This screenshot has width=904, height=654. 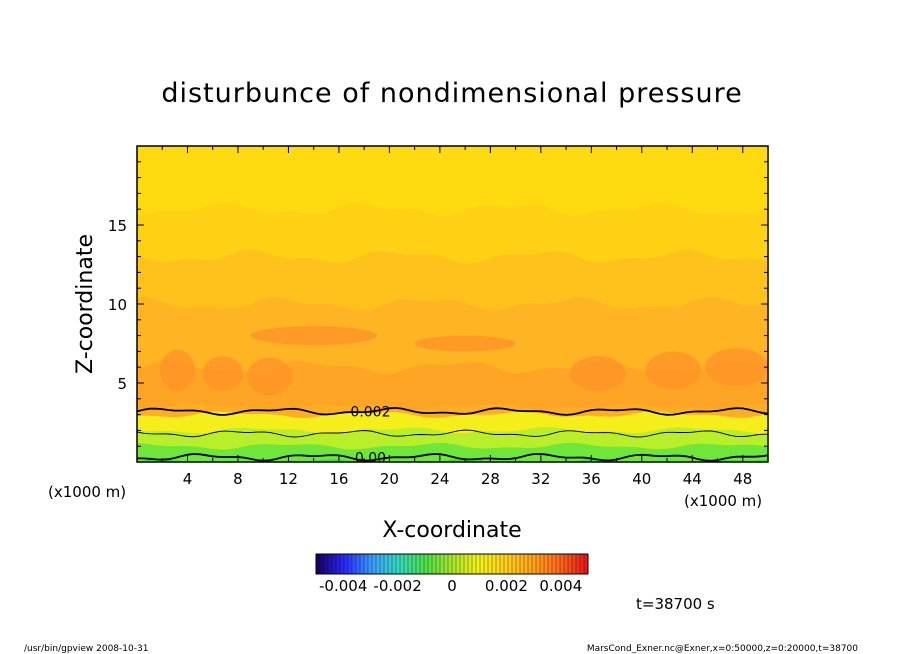 I want to click on x-tick-label: 20, so click(x=389, y=479).